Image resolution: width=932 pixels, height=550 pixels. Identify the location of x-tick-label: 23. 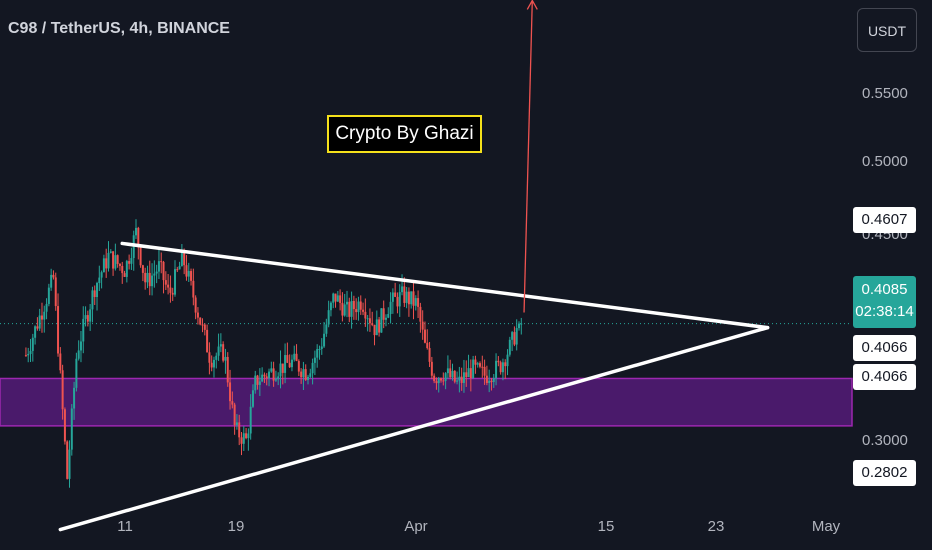
(716, 526).